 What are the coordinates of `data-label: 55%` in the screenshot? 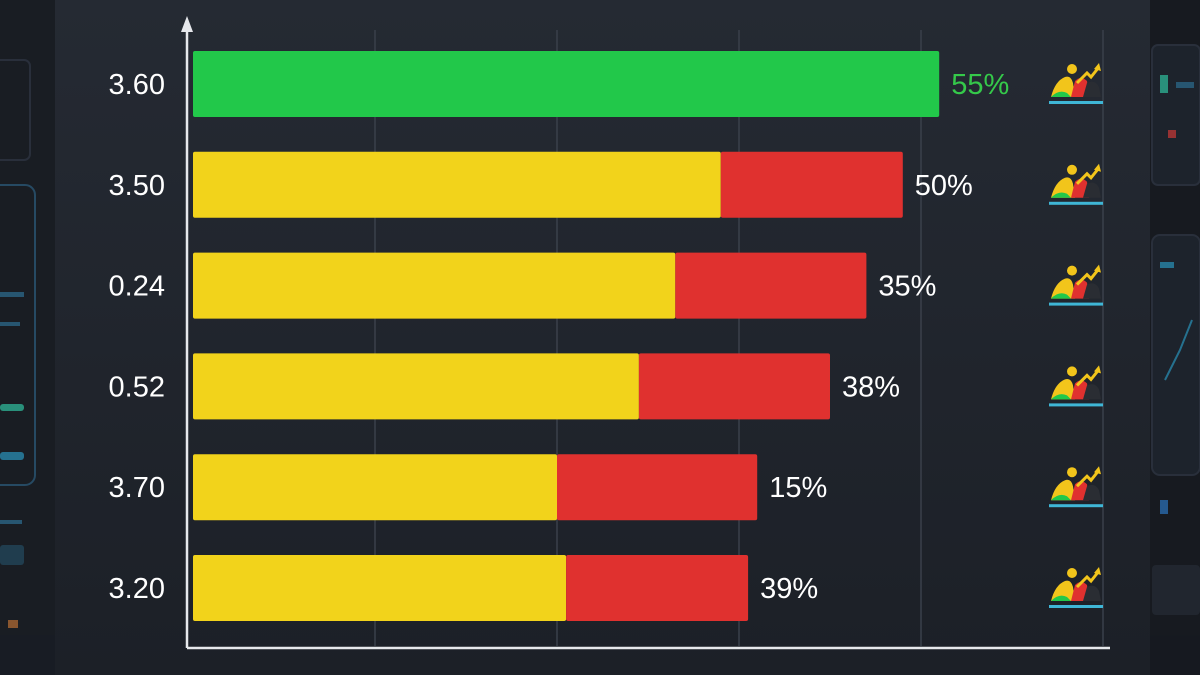 It's located at (980, 85).